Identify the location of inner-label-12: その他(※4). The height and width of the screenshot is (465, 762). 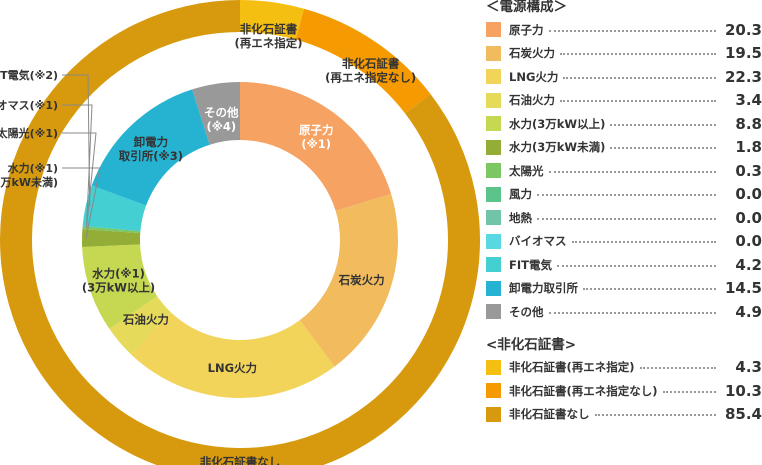
(221, 119).